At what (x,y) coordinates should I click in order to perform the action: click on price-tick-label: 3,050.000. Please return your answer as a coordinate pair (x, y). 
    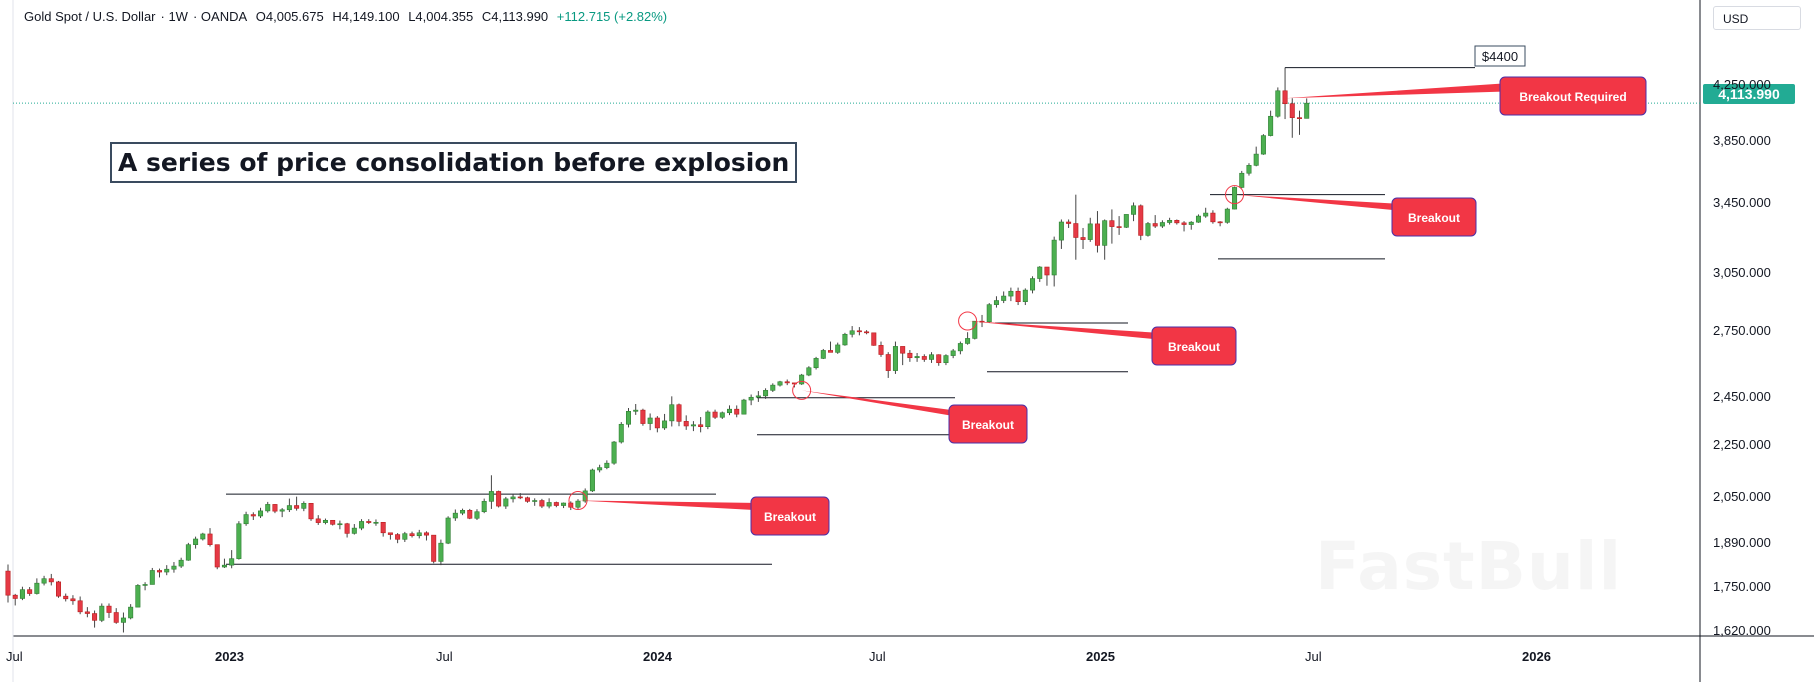
    Looking at the image, I should click on (1742, 272).